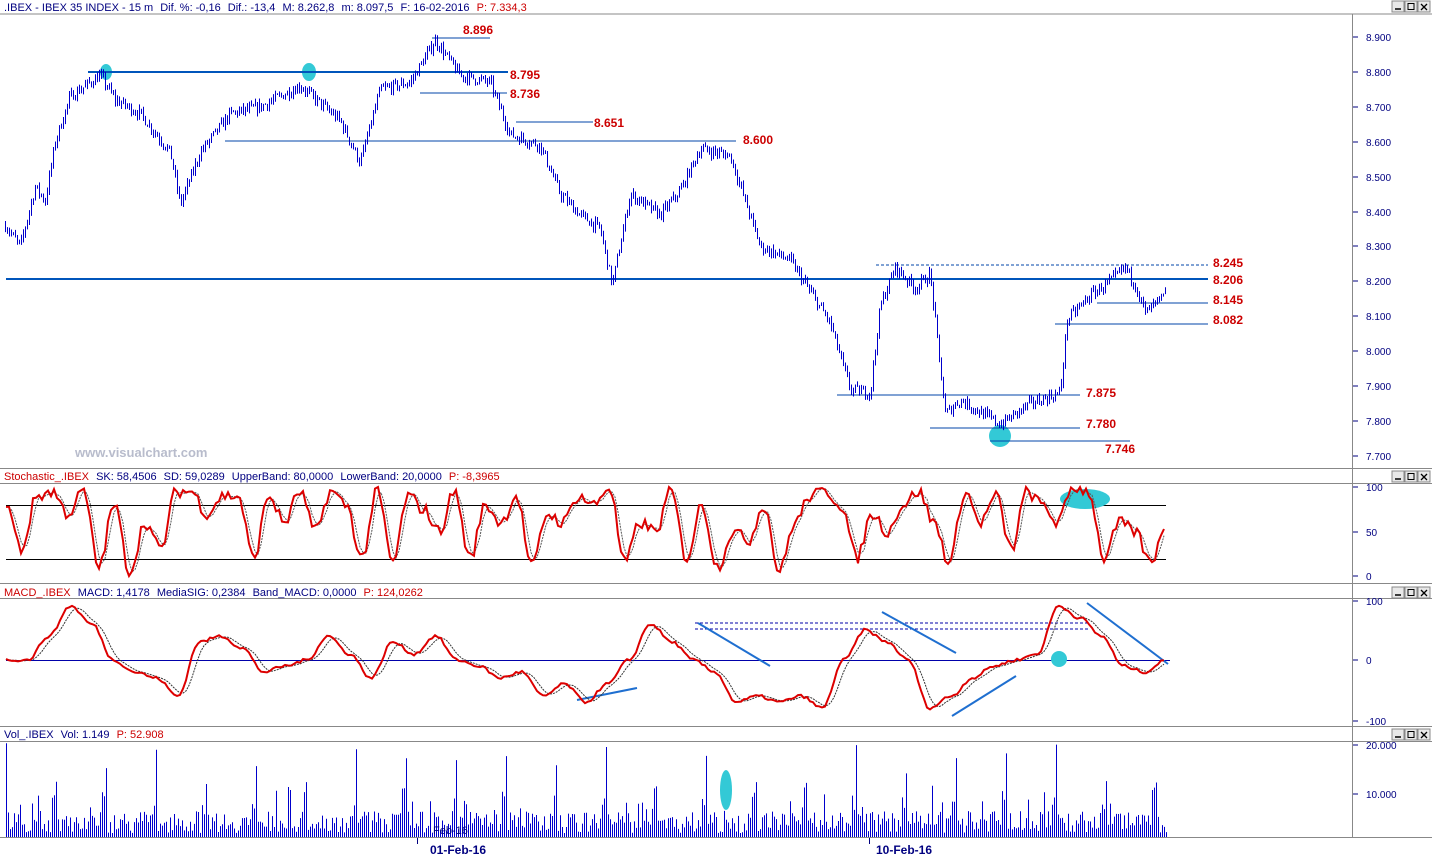 This screenshot has height=857, width=1432. I want to click on x-axis: 01-Feb-16 10-Feb-16, so click(674, 847).